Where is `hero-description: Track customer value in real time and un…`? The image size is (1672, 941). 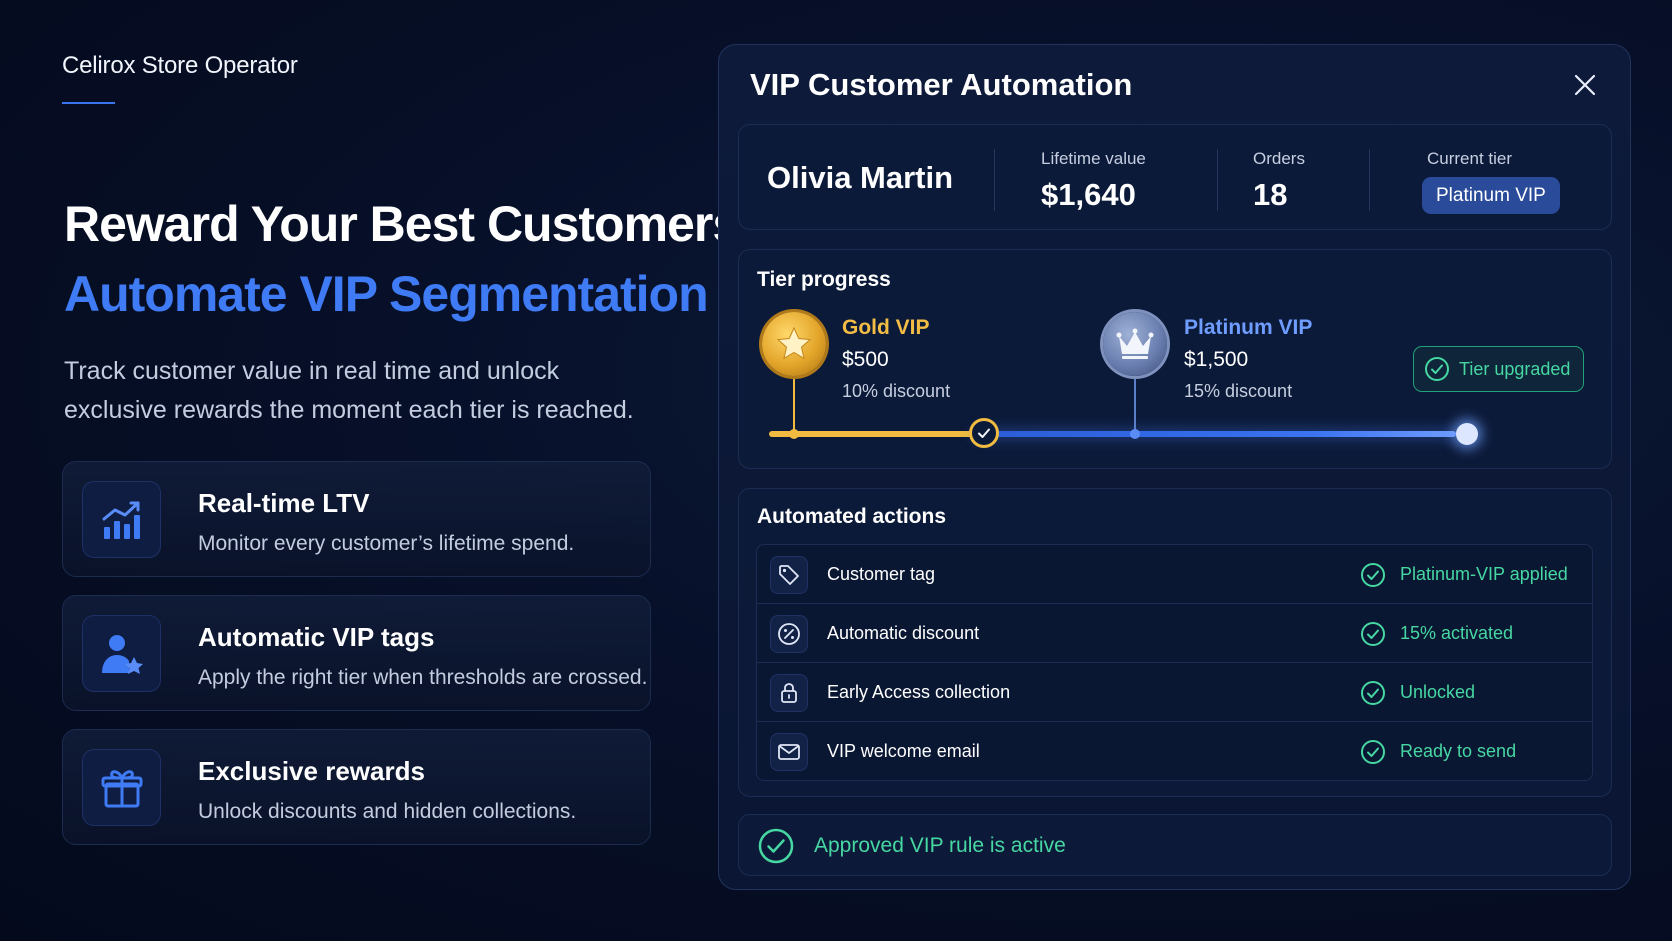 hero-description: Track customer value in real time and un… is located at coordinates (349, 390).